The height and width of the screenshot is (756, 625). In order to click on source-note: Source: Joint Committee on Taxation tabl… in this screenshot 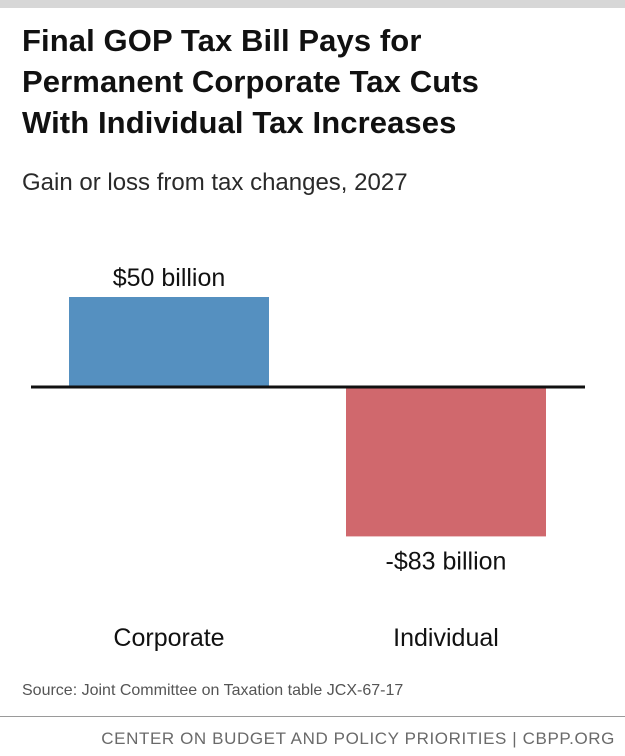, I will do `click(213, 690)`.